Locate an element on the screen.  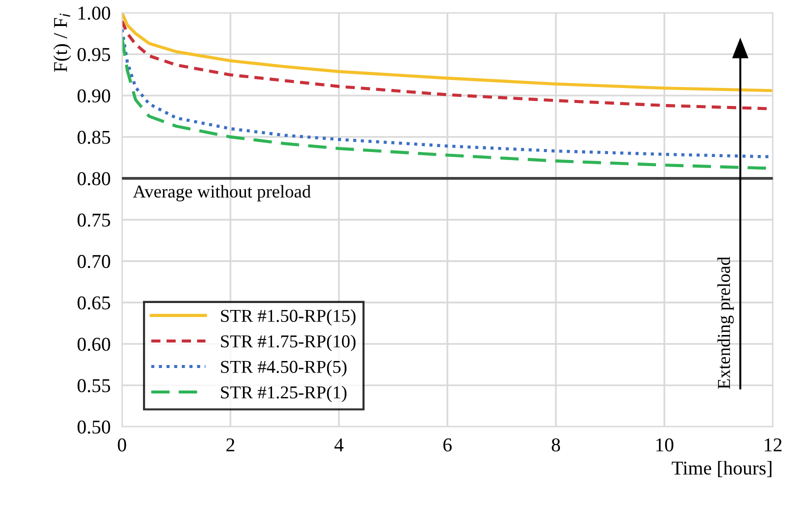
legend-label: STR #1.50-RP(15) is located at coordinates (288, 317).